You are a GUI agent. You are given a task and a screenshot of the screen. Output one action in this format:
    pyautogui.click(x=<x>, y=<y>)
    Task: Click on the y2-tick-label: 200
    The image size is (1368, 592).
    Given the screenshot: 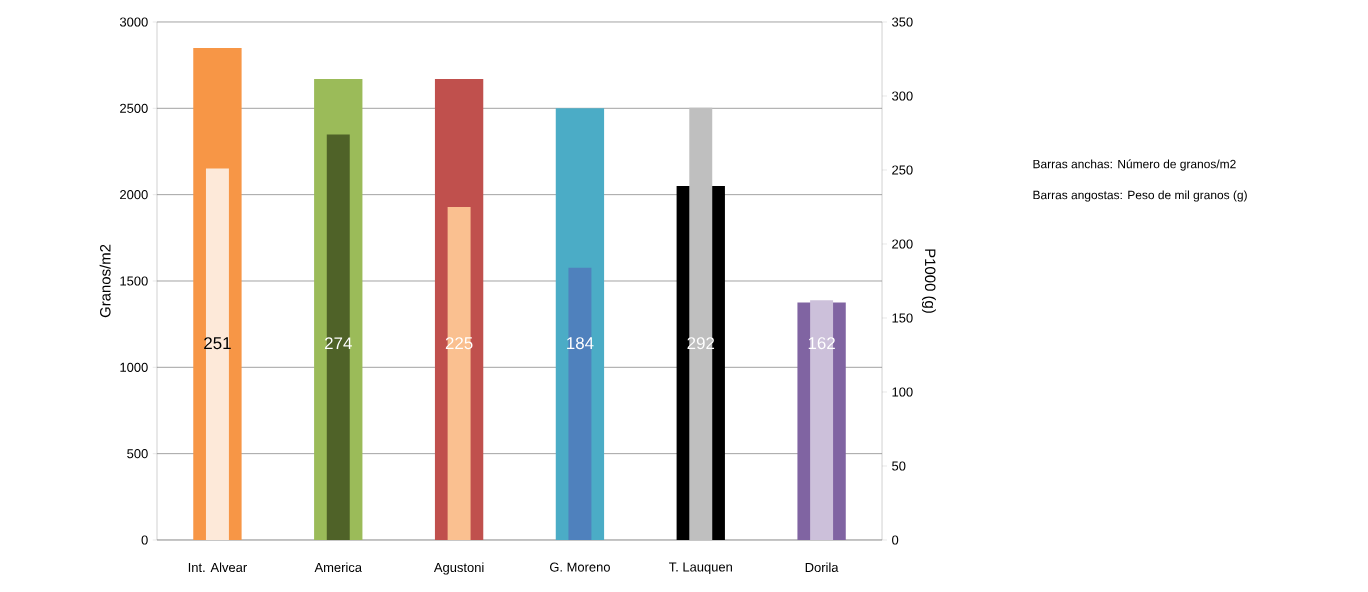 What is the action you would take?
    pyautogui.click(x=902, y=244)
    